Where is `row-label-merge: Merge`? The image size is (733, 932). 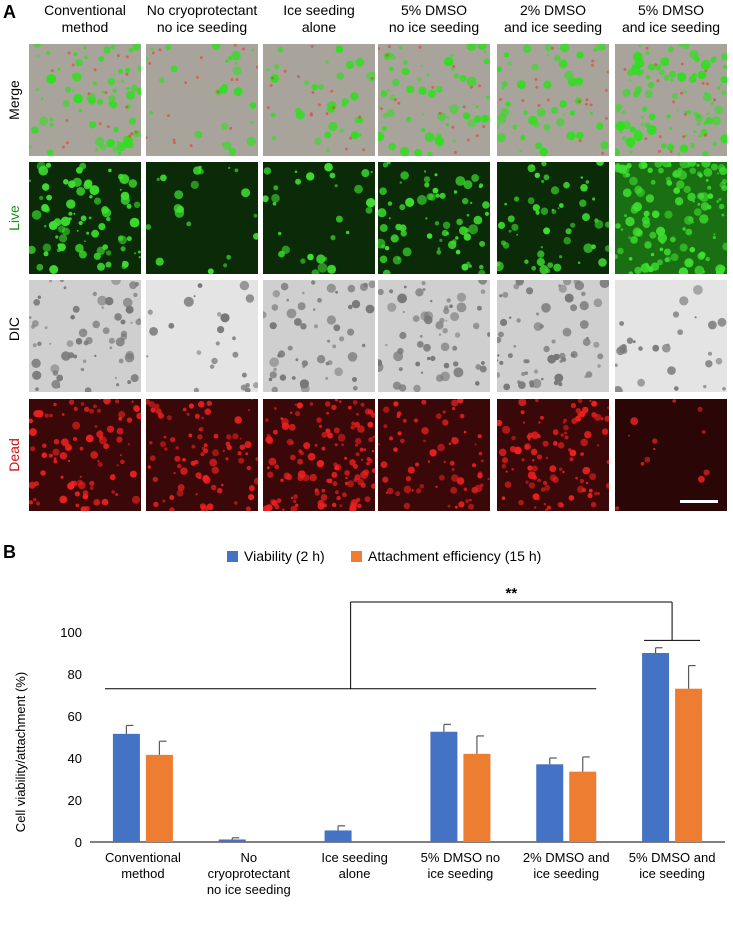
row-label-merge: Merge is located at coordinates (14, 100).